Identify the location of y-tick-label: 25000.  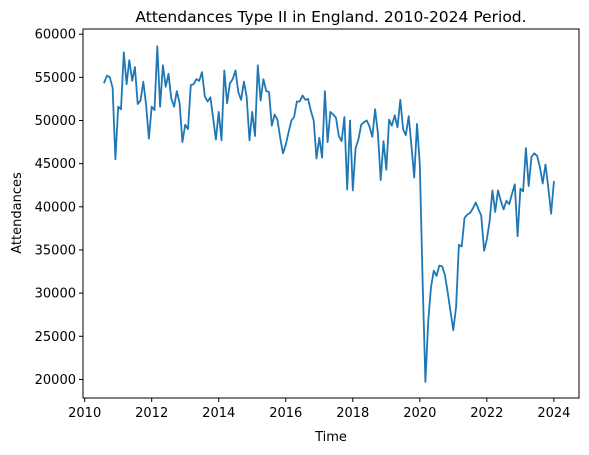
(55, 337).